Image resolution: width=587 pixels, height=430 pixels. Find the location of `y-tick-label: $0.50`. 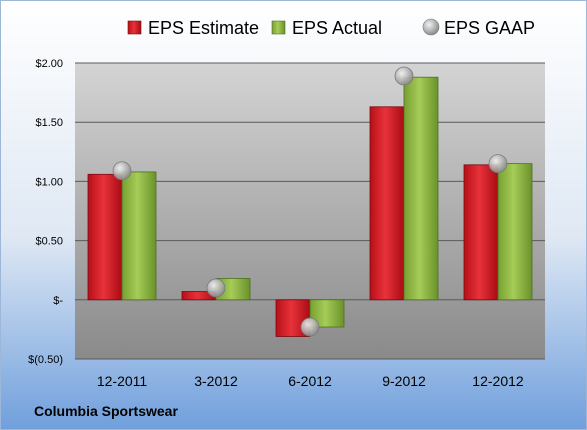

y-tick-label: $0.50 is located at coordinates (49, 242).